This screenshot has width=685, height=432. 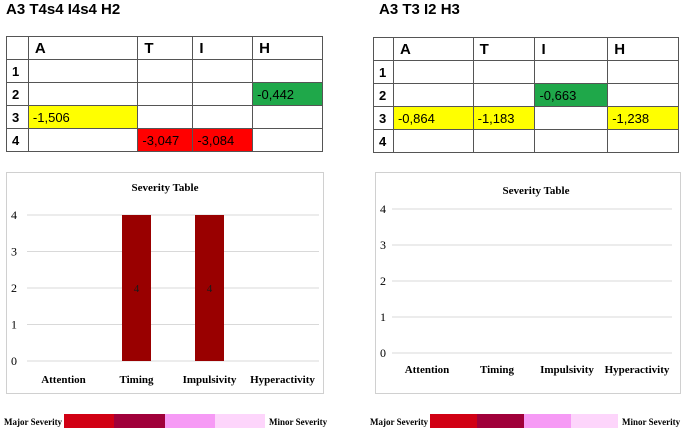 I want to click on table-row: 4 -3,047 -3,084, so click(x=164, y=140).